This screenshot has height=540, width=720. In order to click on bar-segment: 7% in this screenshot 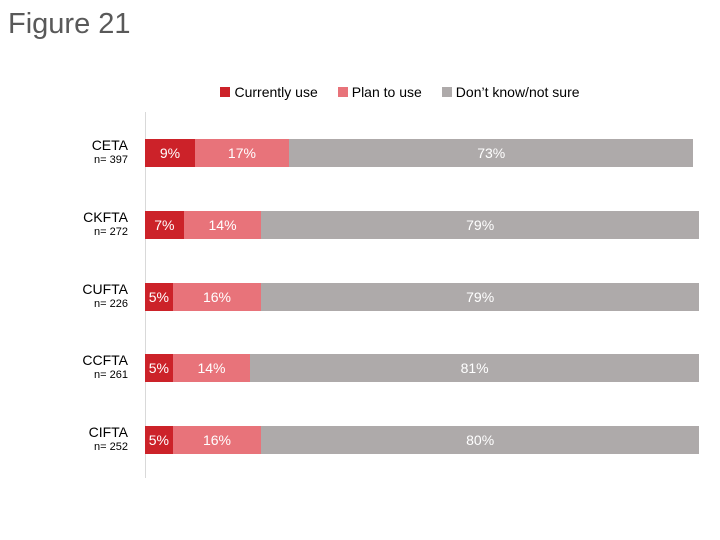, I will do `click(164, 224)`.